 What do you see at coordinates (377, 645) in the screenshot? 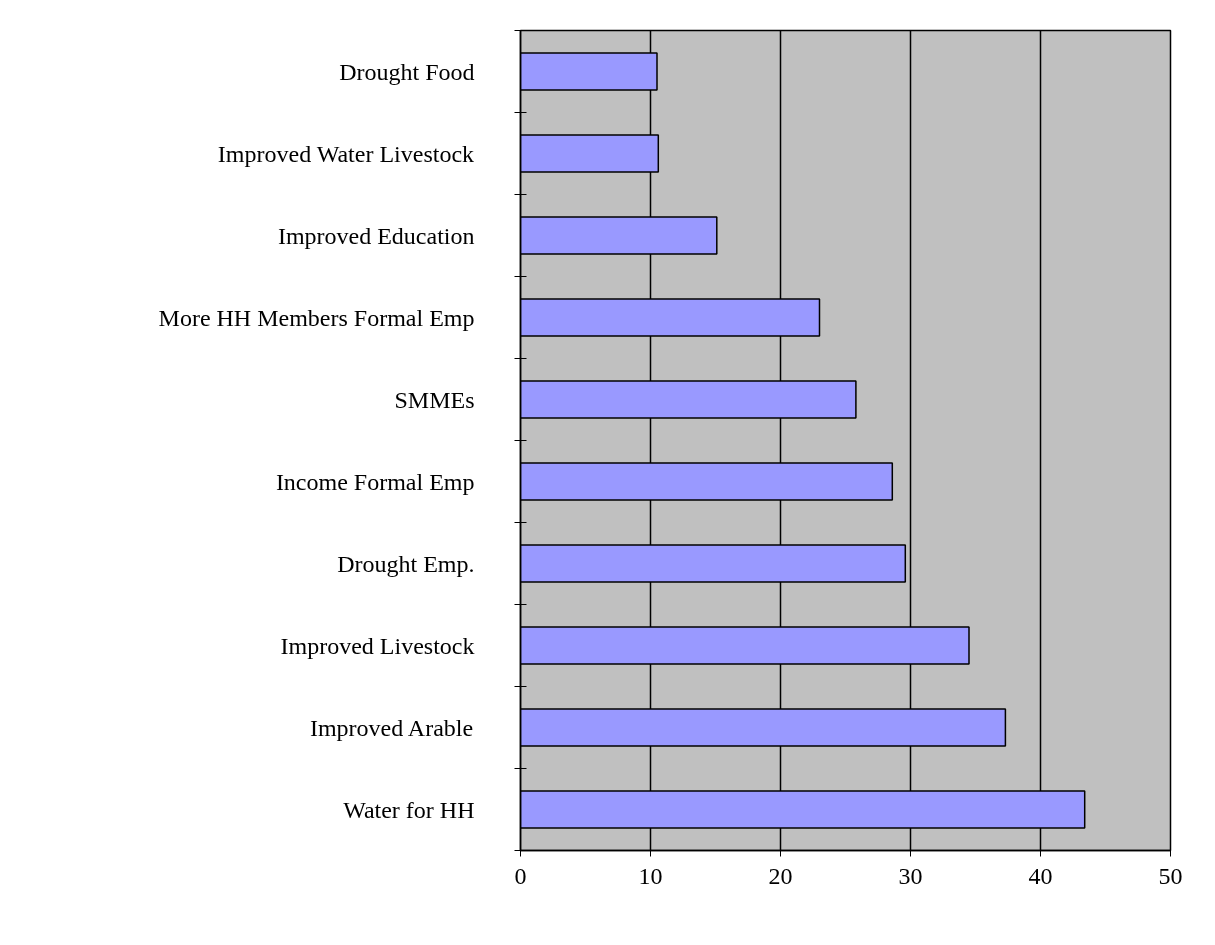
I see `y-tick-label: Improved Livestock` at bounding box center [377, 645].